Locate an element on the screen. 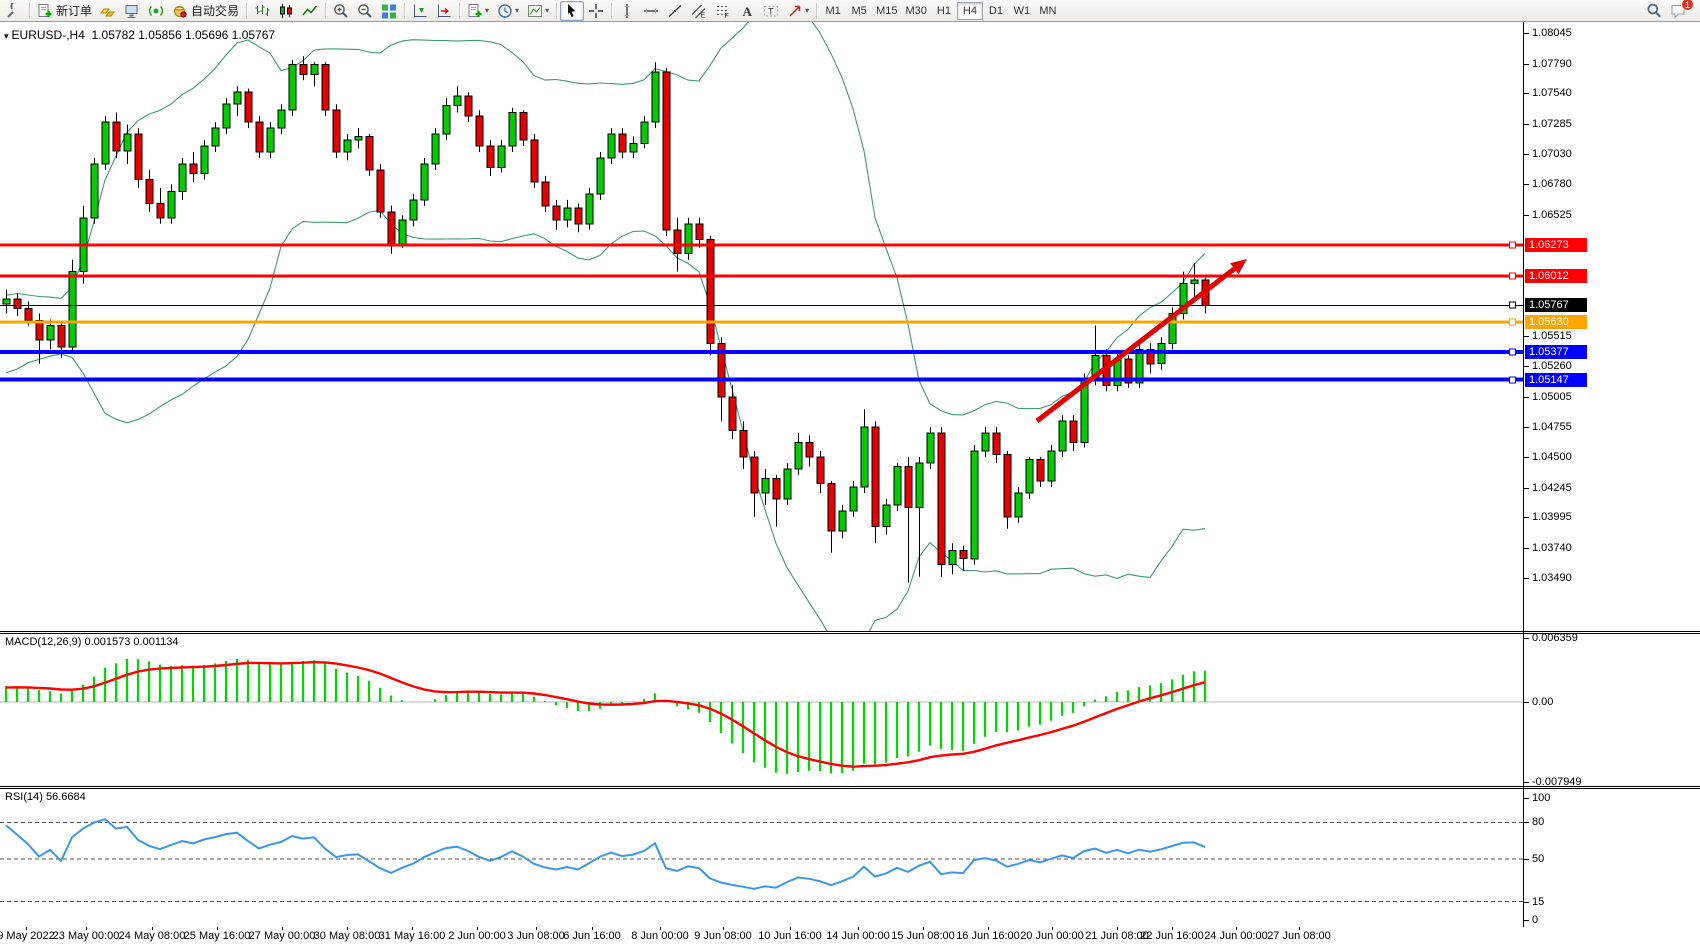 Image resolution: width=1700 pixels, height=945 pixels. horizontal-line-button is located at coordinates (651, 11).